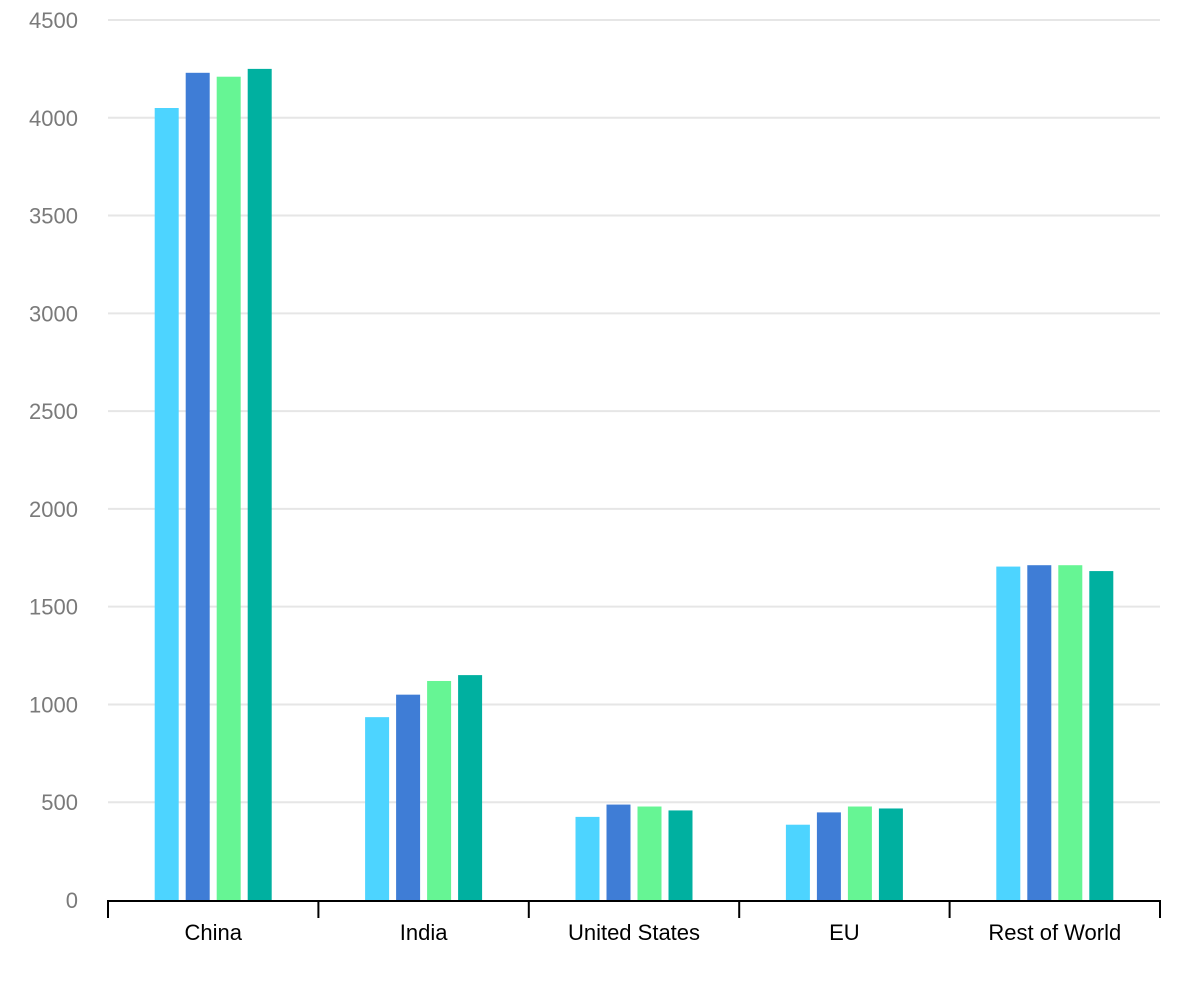 Image resolution: width=1200 pixels, height=1000 pixels. What do you see at coordinates (53, 607) in the screenshot?
I see `y-tick-label: 1500` at bounding box center [53, 607].